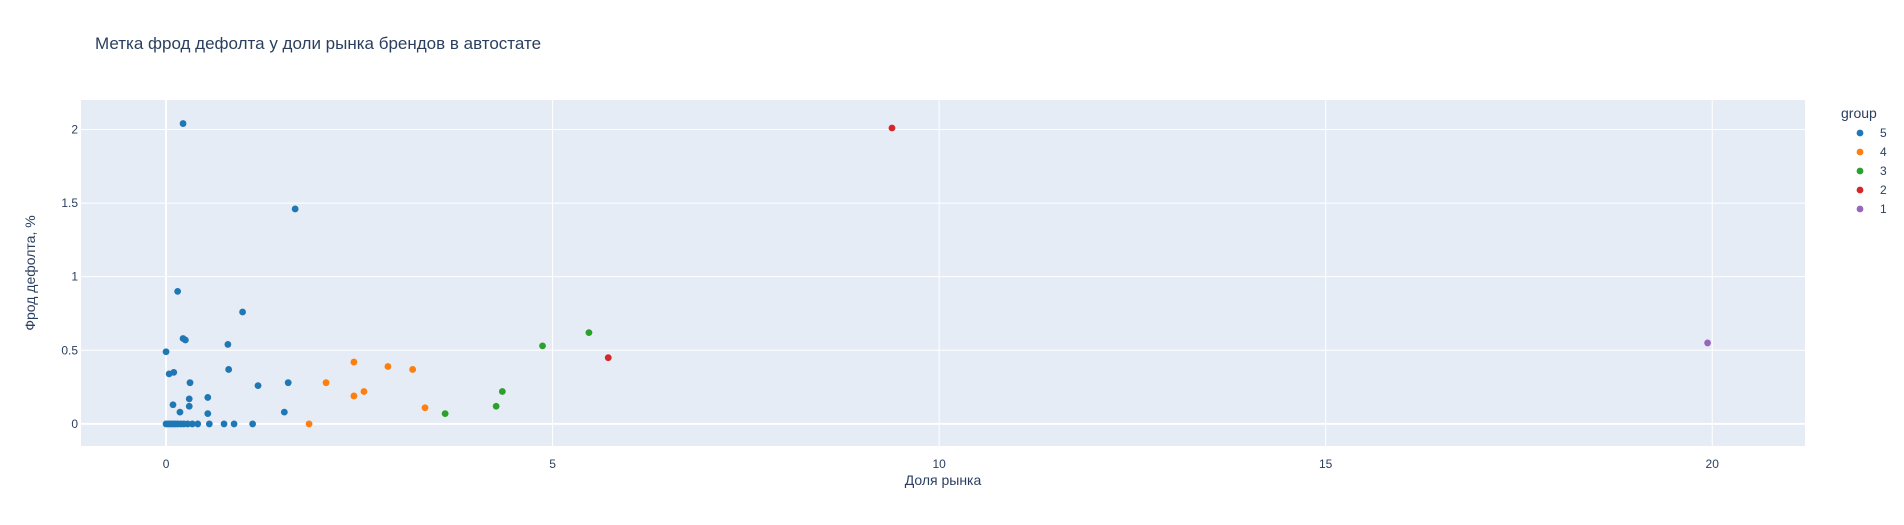 The height and width of the screenshot is (525, 1904). I want to click on legend-item-4: 4, so click(1871, 152).